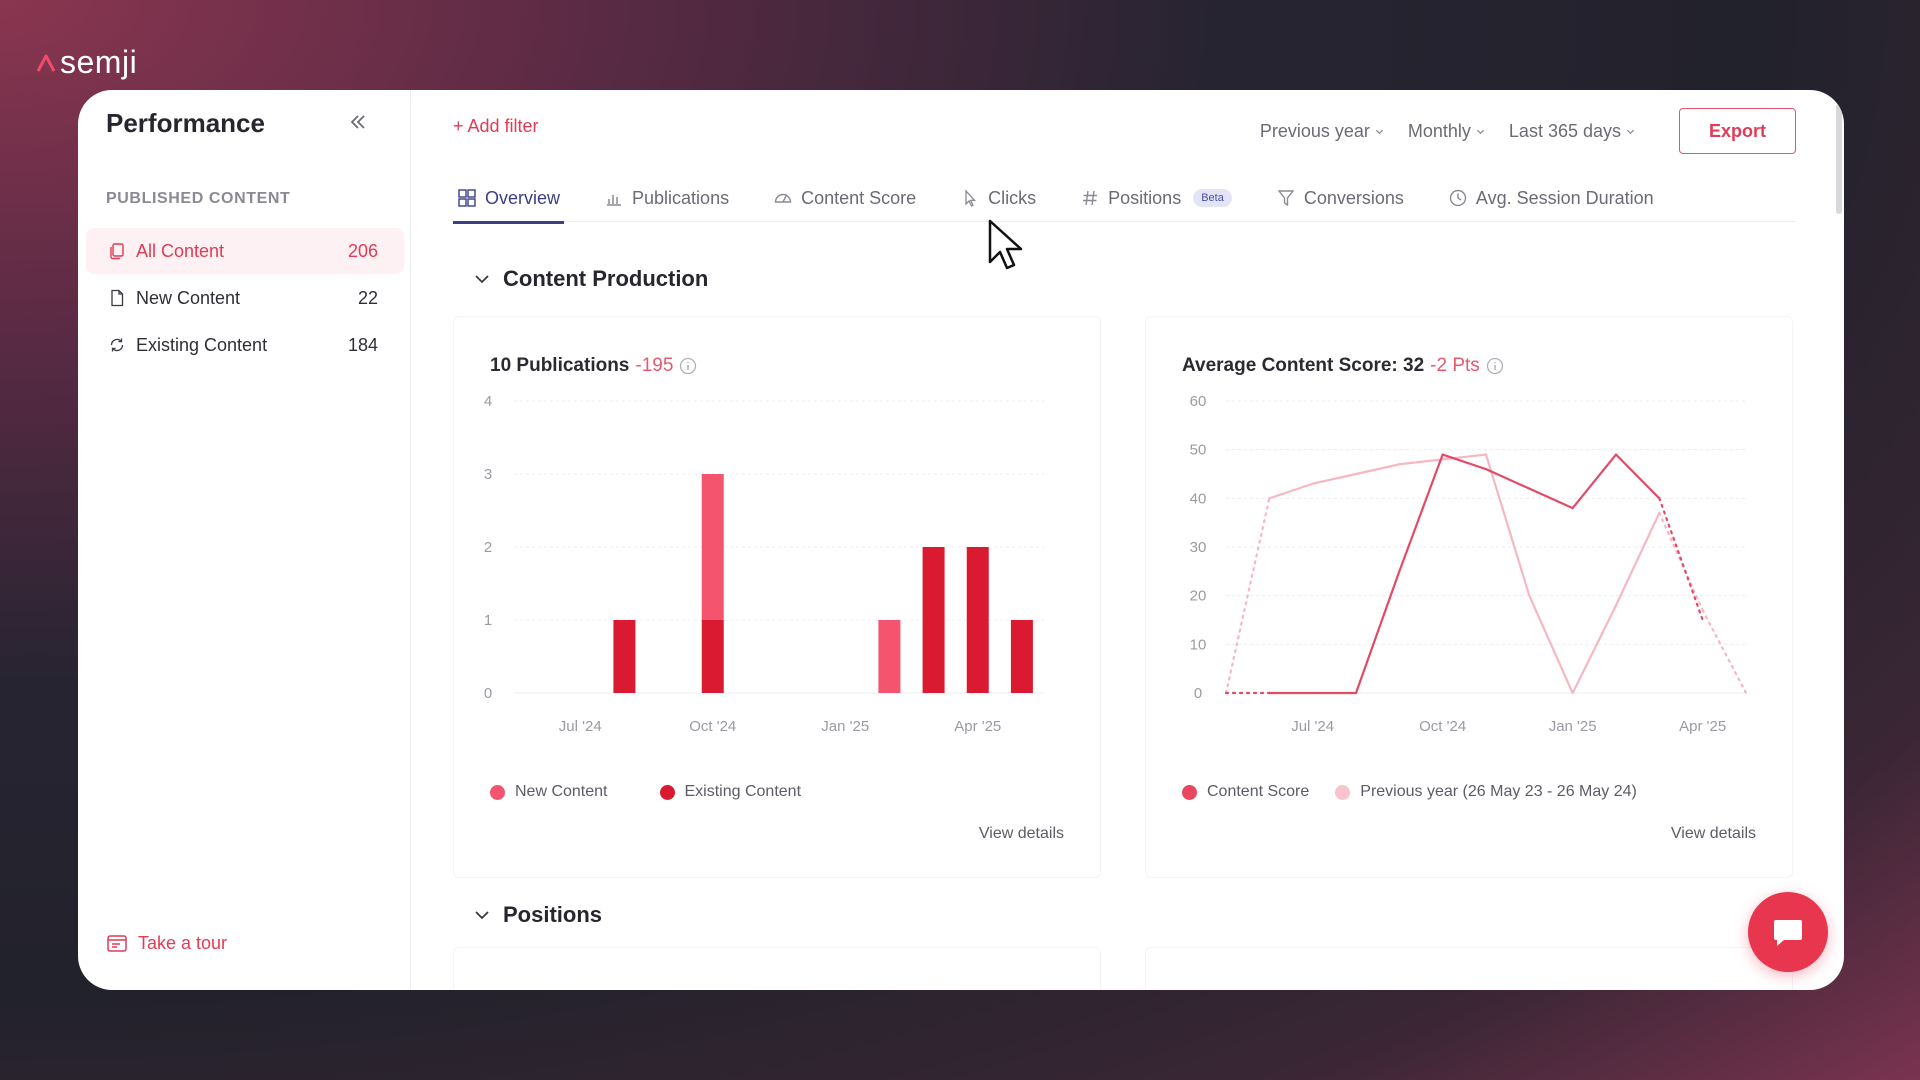 This screenshot has height=1080, width=1920. What do you see at coordinates (783, 198) in the screenshot?
I see `gauge-icon` at bounding box center [783, 198].